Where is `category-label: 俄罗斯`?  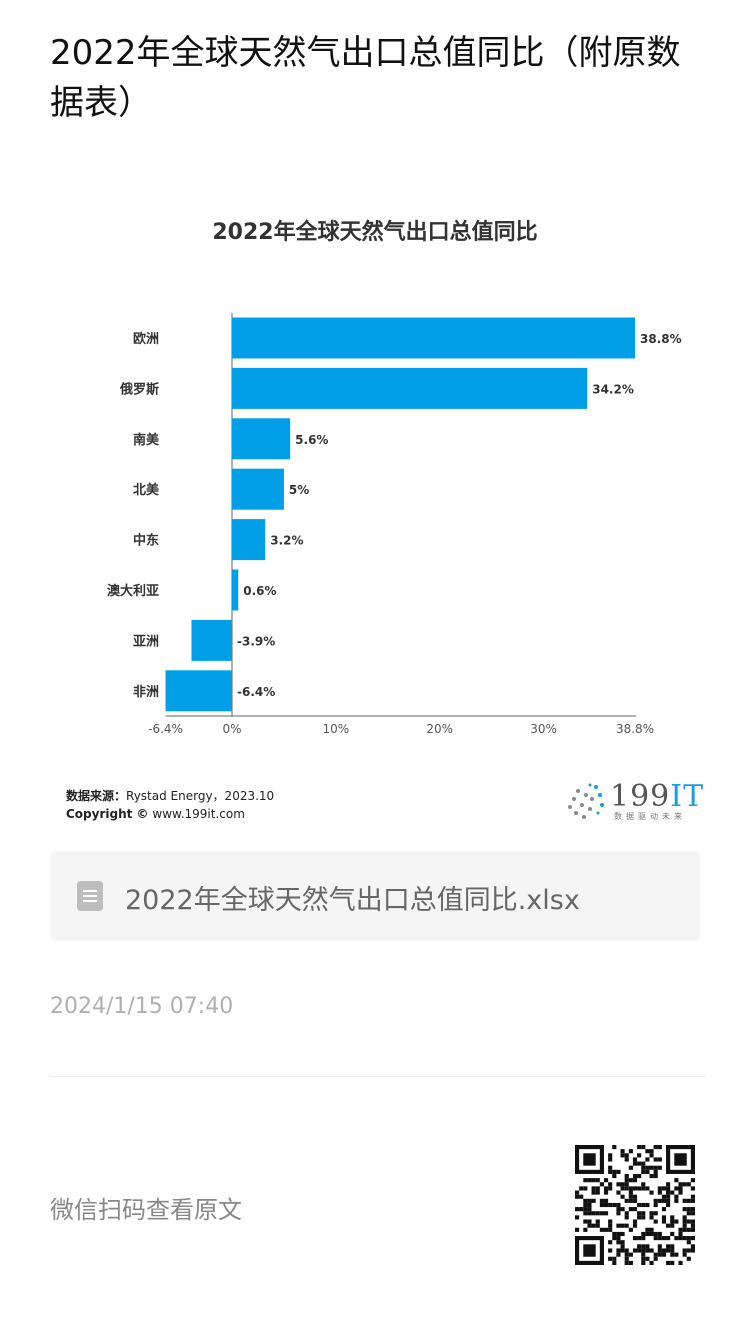 category-label: 俄罗斯 is located at coordinates (139, 389).